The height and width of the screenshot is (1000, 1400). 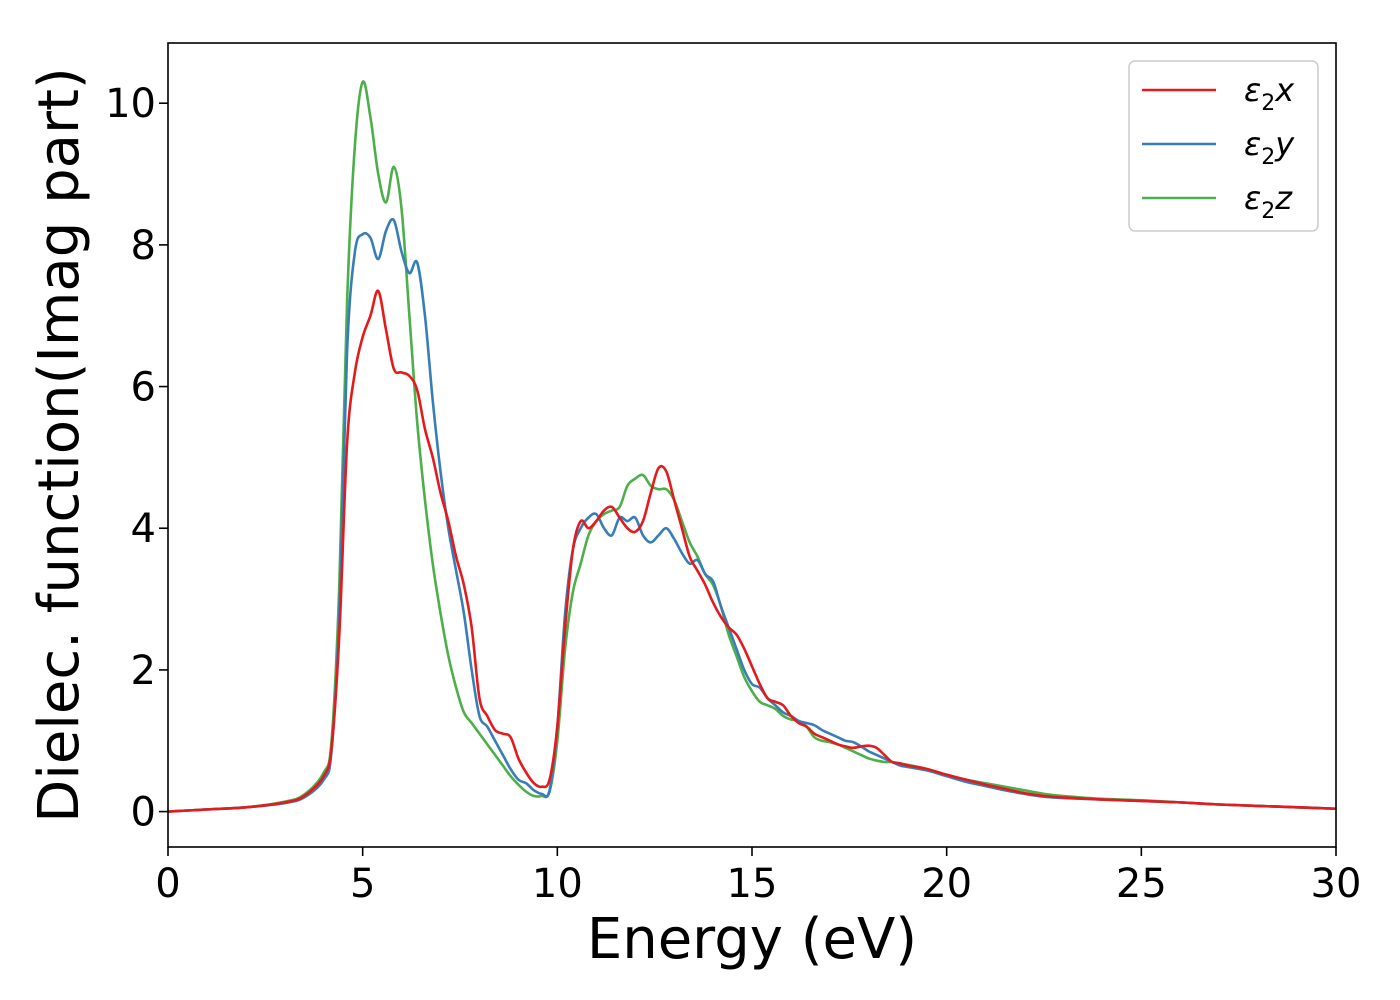 I want to click on x-tick-label: 10, so click(x=557, y=884).